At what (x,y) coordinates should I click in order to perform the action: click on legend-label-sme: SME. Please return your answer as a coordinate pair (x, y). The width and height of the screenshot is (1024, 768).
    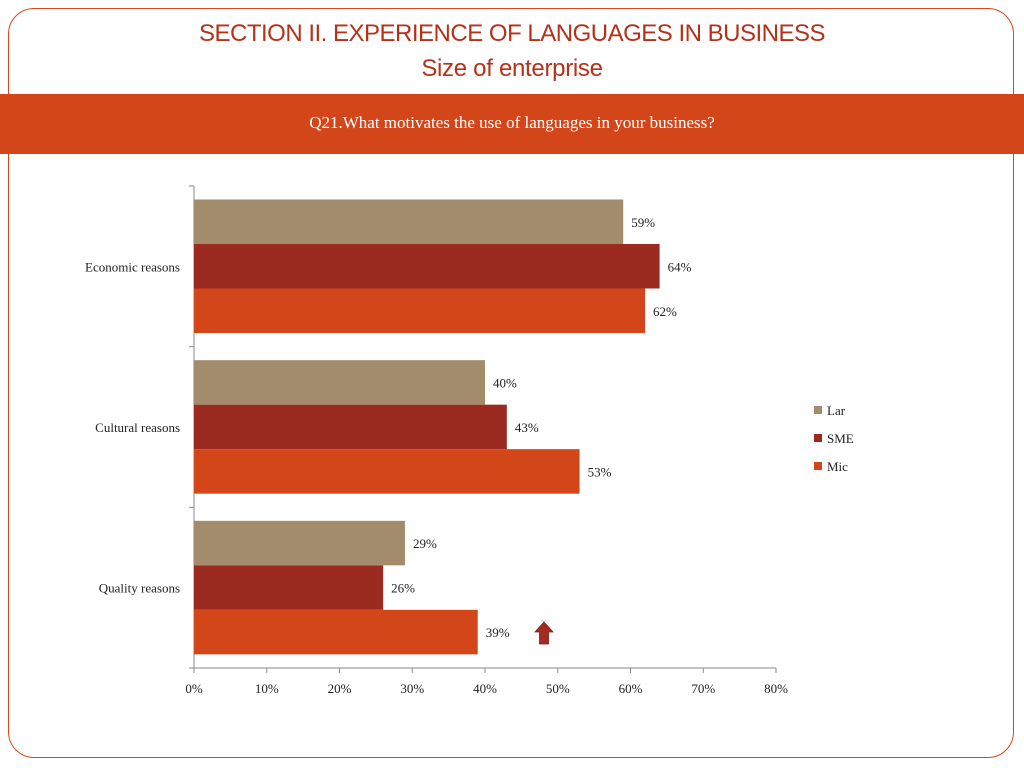
    Looking at the image, I should click on (840, 438).